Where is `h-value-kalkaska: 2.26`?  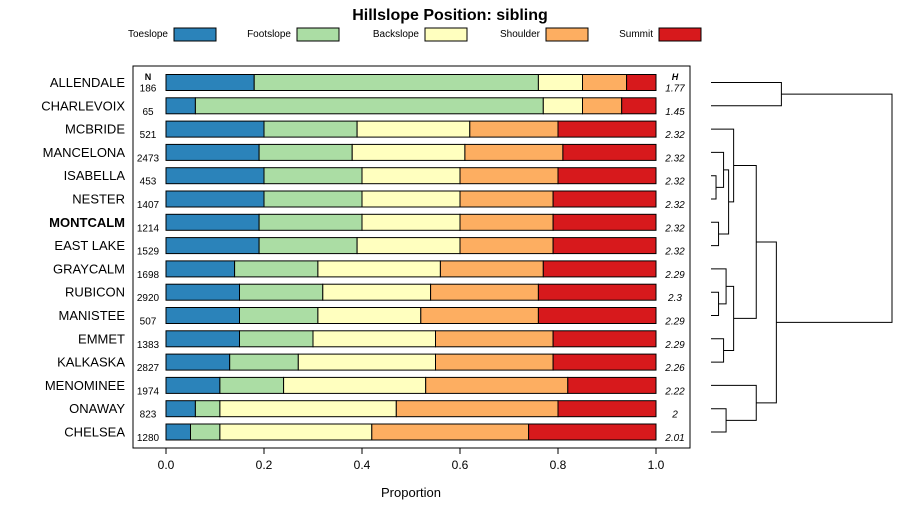 h-value-kalkaska: 2.26 is located at coordinates (674, 368).